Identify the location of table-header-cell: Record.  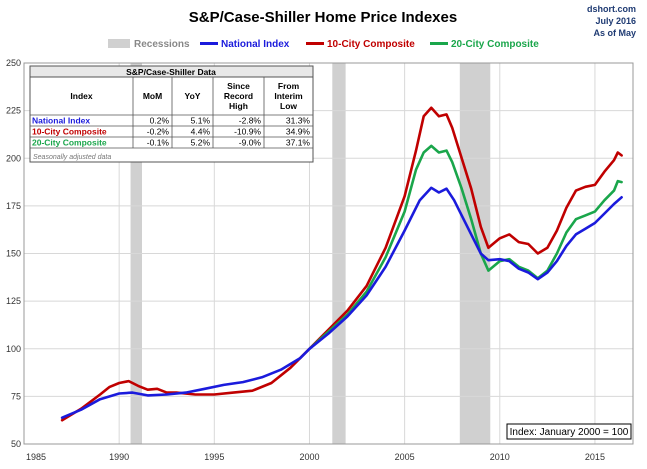
(238, 96).